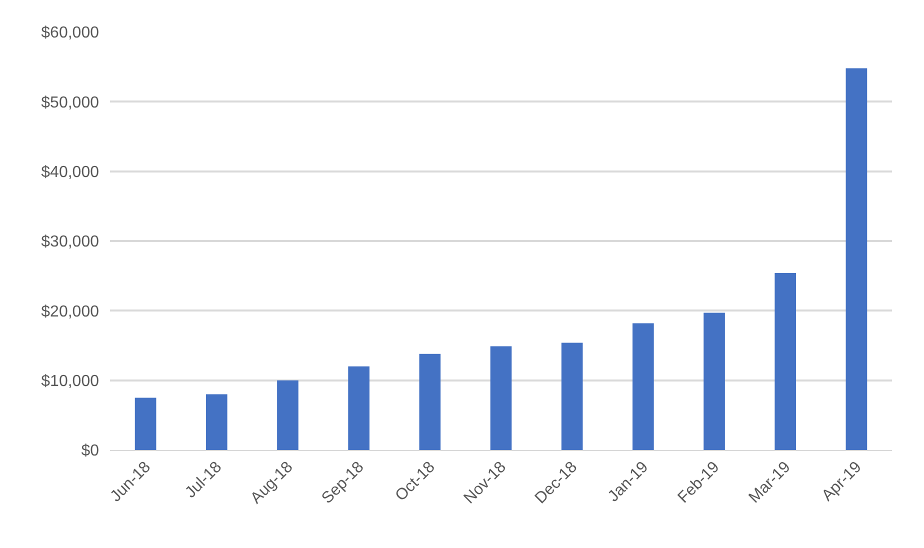 The image size is (924, 548). Describe the element at coordinates (70, 242) in the screenshot. I see `y-tick-label: $30,000` at that location.